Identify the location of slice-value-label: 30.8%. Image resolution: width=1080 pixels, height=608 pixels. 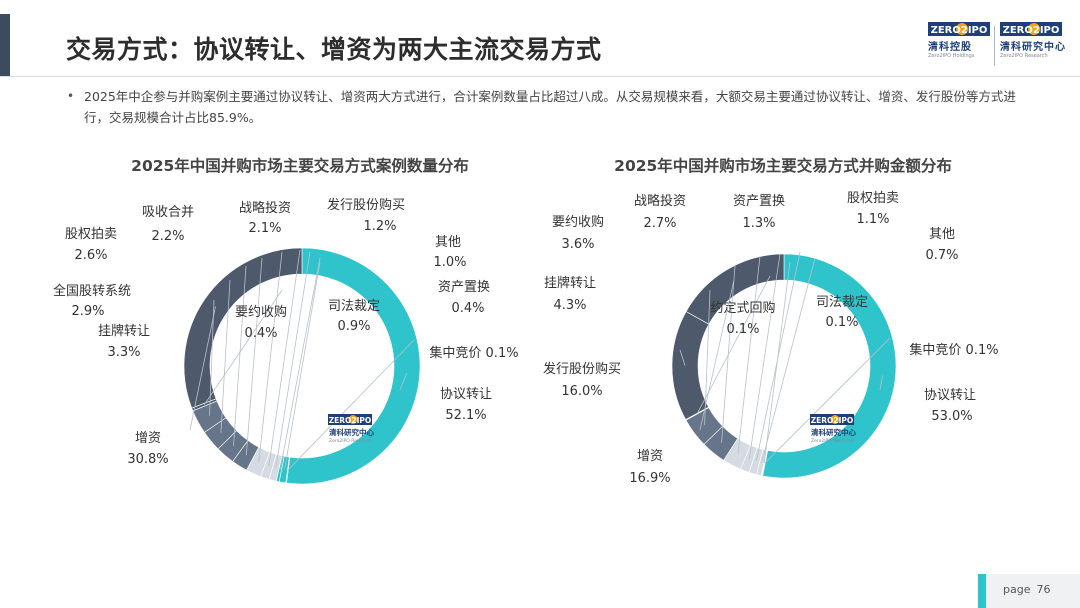
(147, 459).